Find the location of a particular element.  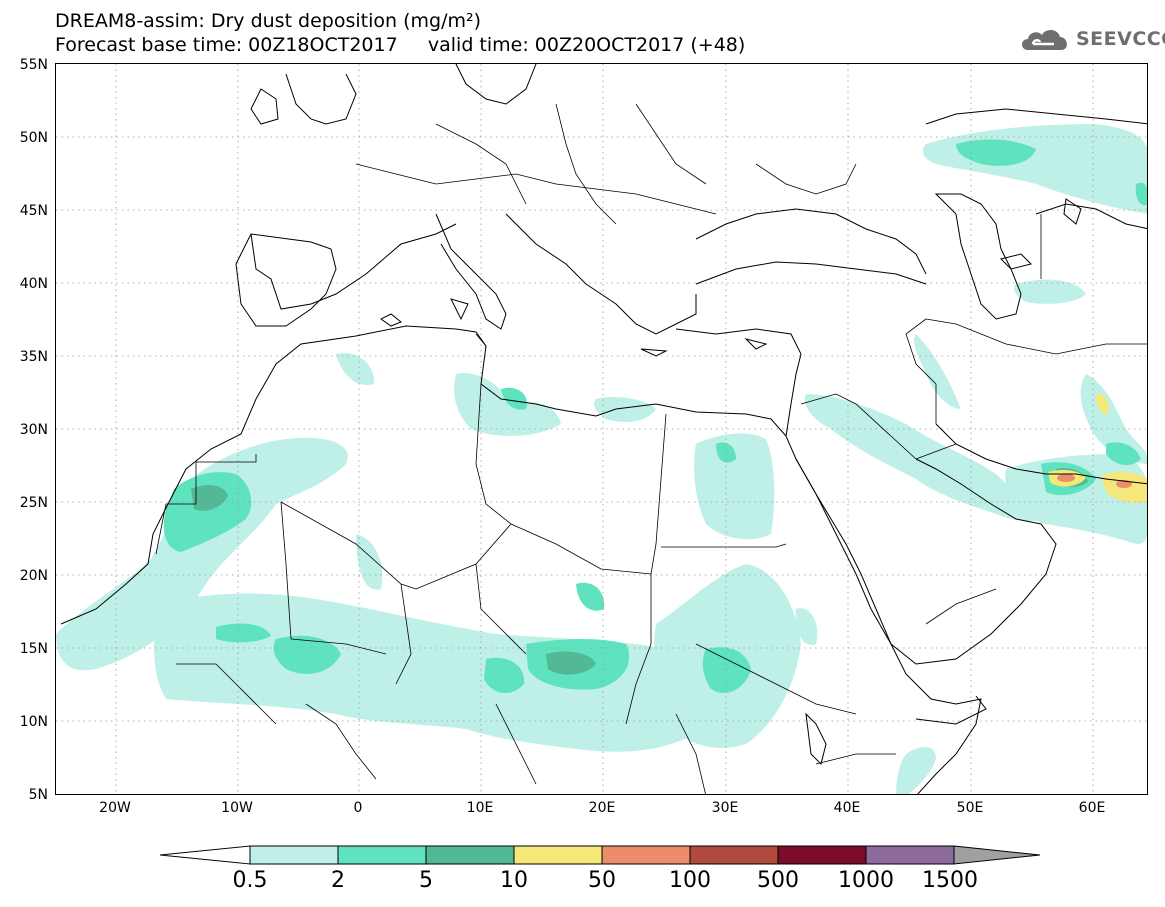

colorbar-label: 100 is located at coordinates (690, 880).